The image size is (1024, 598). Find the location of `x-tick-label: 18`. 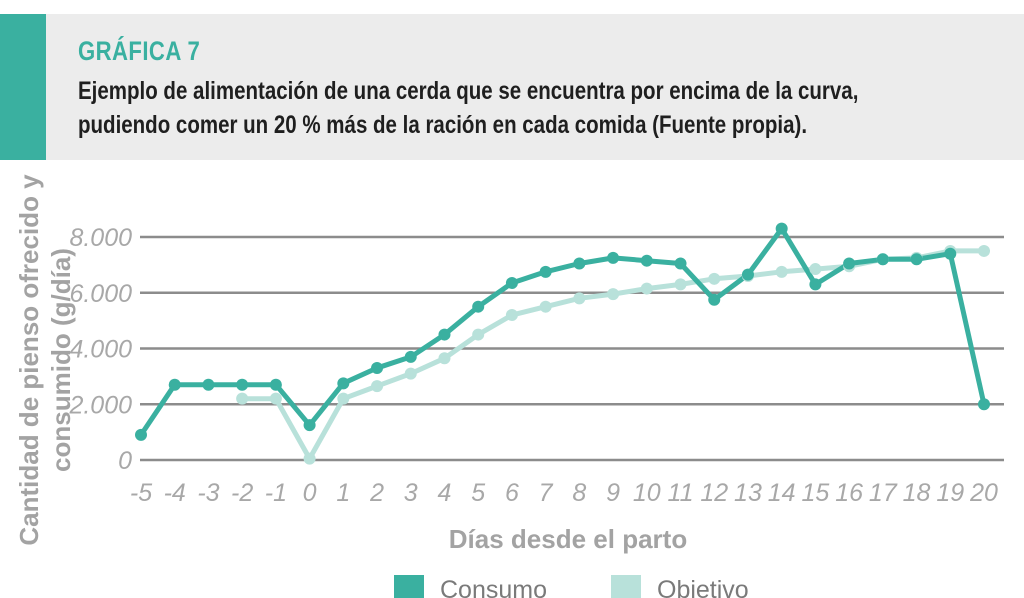

x-tick-label: 18 is located at coordinates (917, 493).